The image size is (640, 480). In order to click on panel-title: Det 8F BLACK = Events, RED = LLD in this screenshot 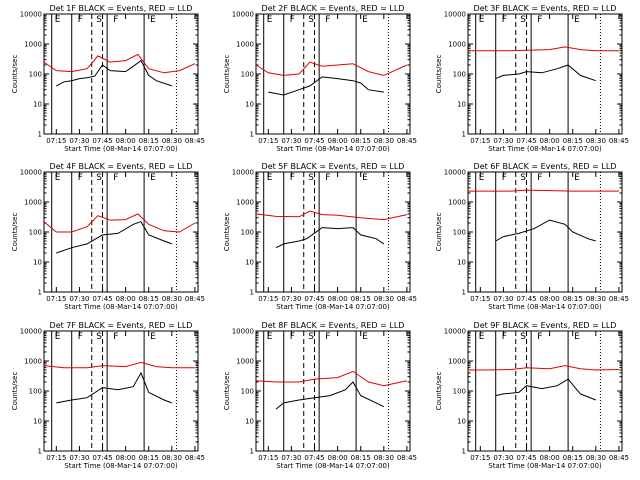, I will do `click(333, 325)`.